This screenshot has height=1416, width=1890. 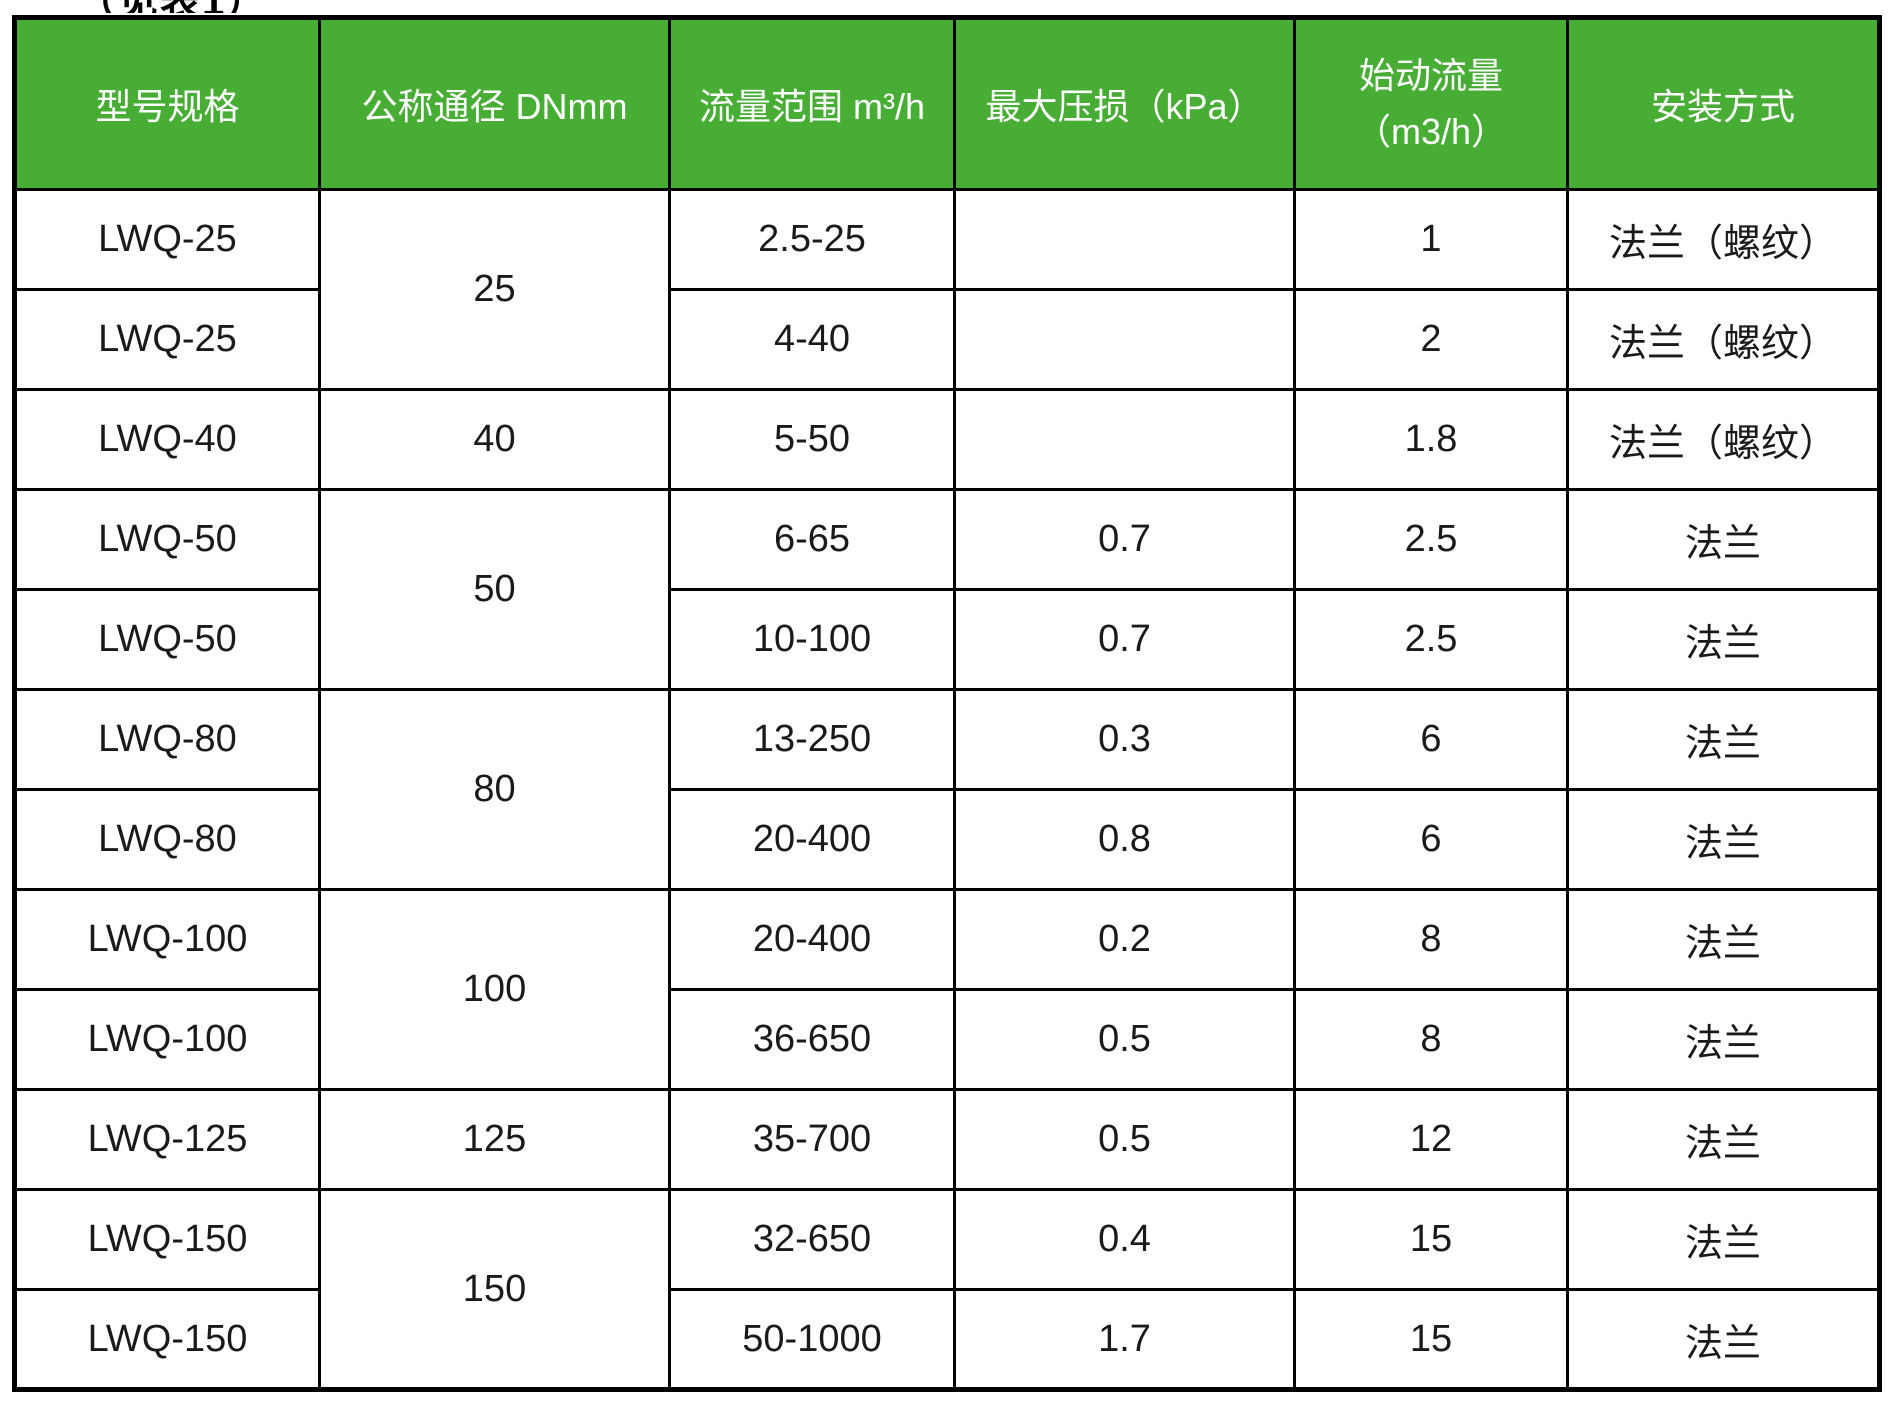 I want to click on table-row: LWQ-100 100 20-400 0.2 8 法兰, so click(x=947, y=989).